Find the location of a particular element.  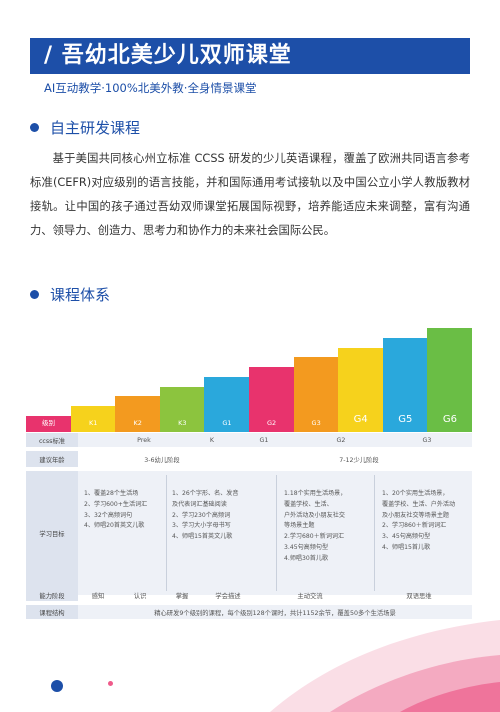

row-header: 课程结构 is located at coordinates (52, 612).